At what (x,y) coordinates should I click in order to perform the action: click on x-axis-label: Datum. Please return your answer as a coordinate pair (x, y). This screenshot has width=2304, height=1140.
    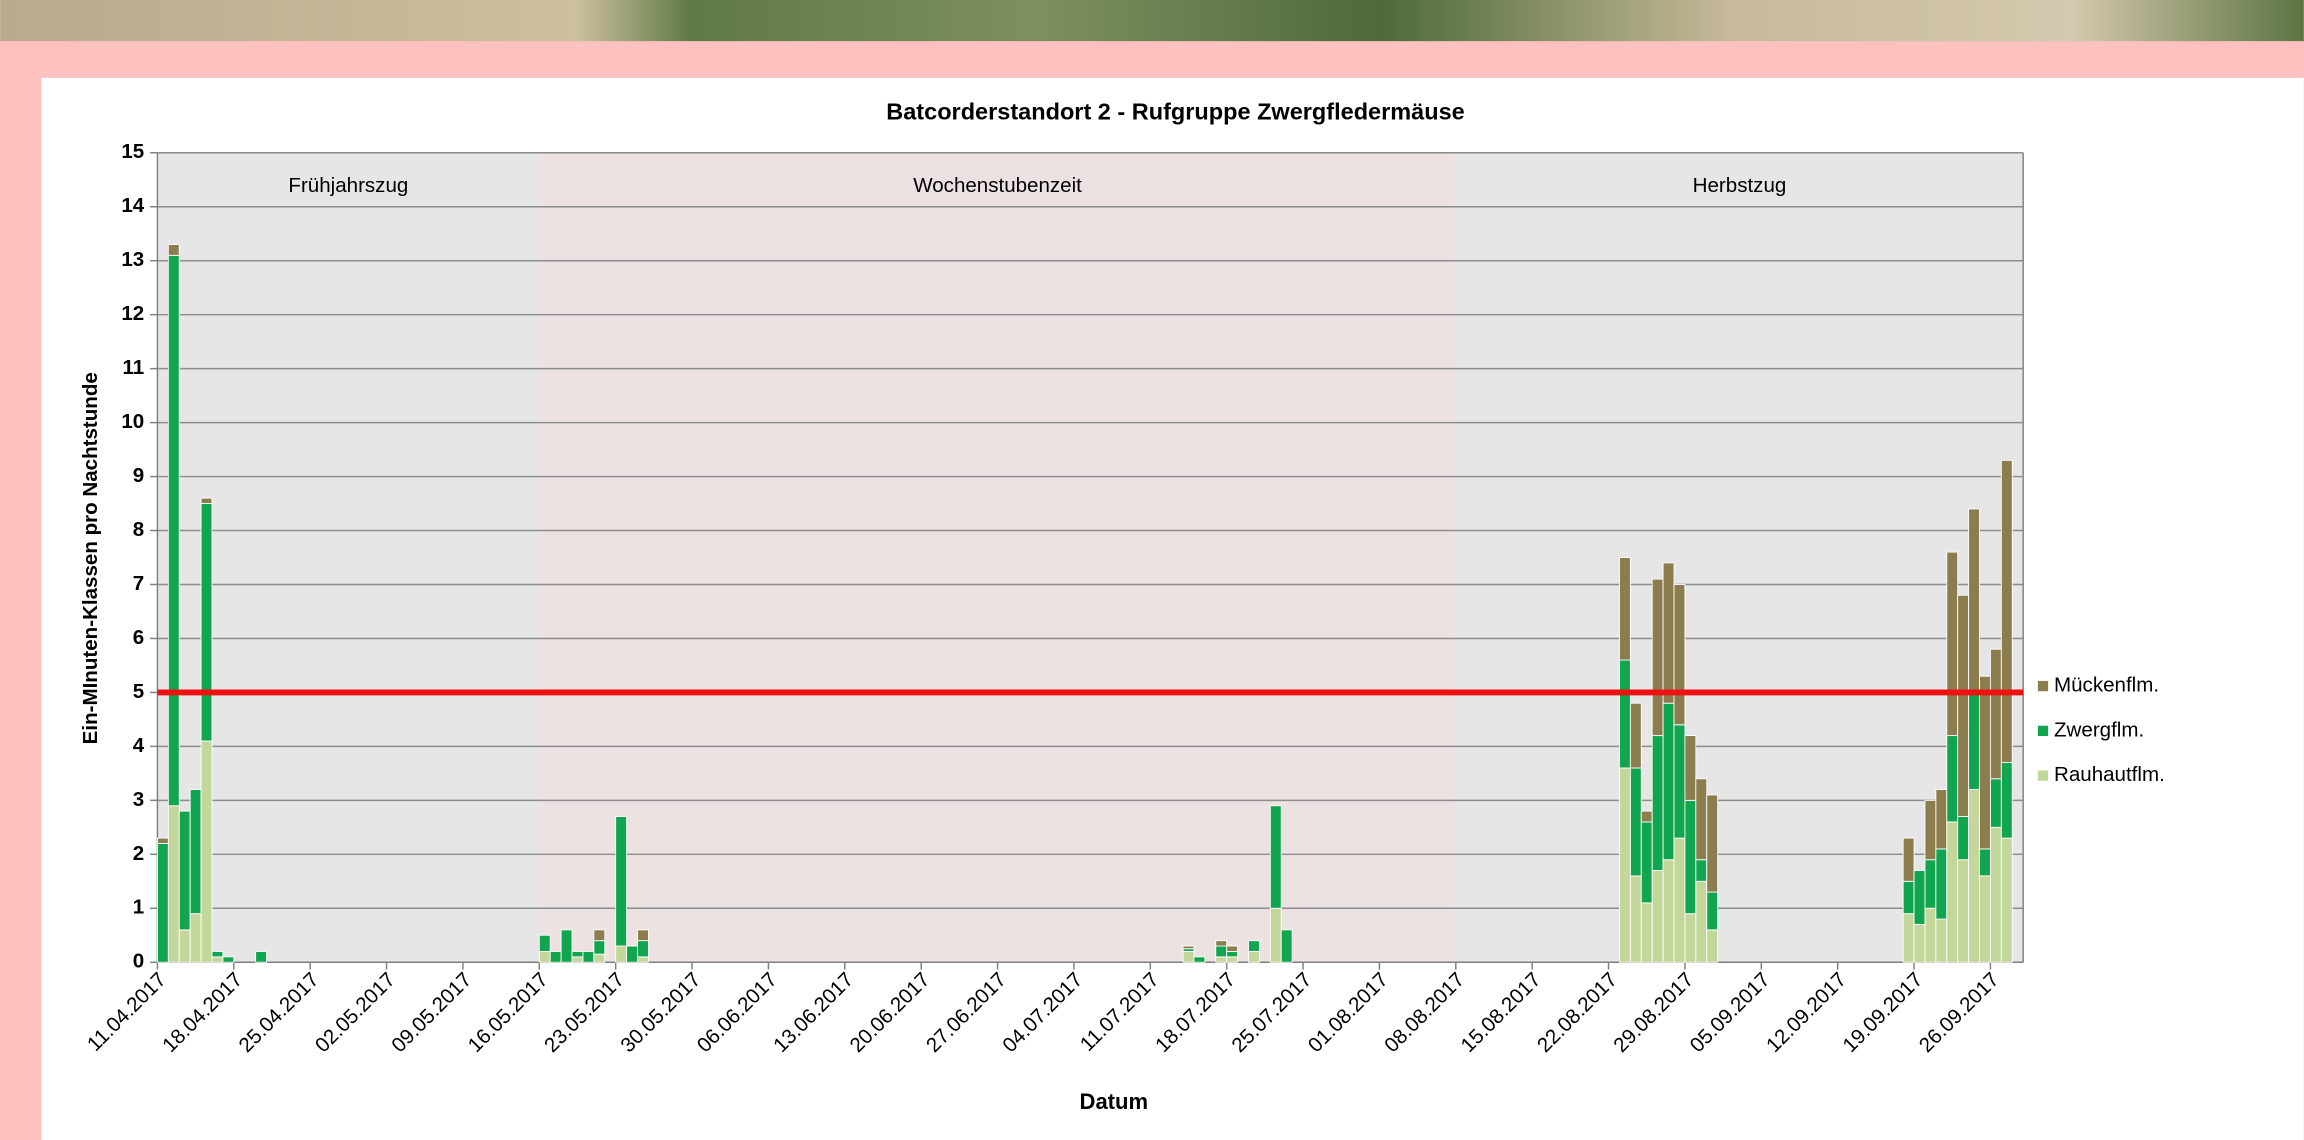
    Looking at the image, I should click on (1114, 1101).